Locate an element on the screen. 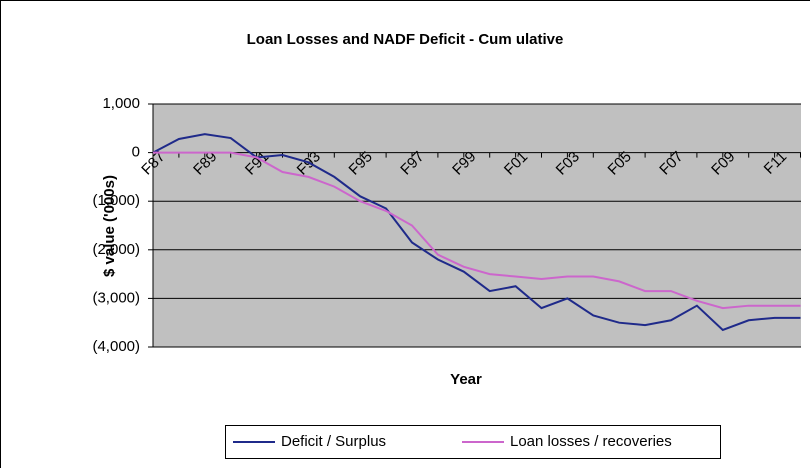  y-axis-title: $ value ('000s) is located at coordinates (109, 226).